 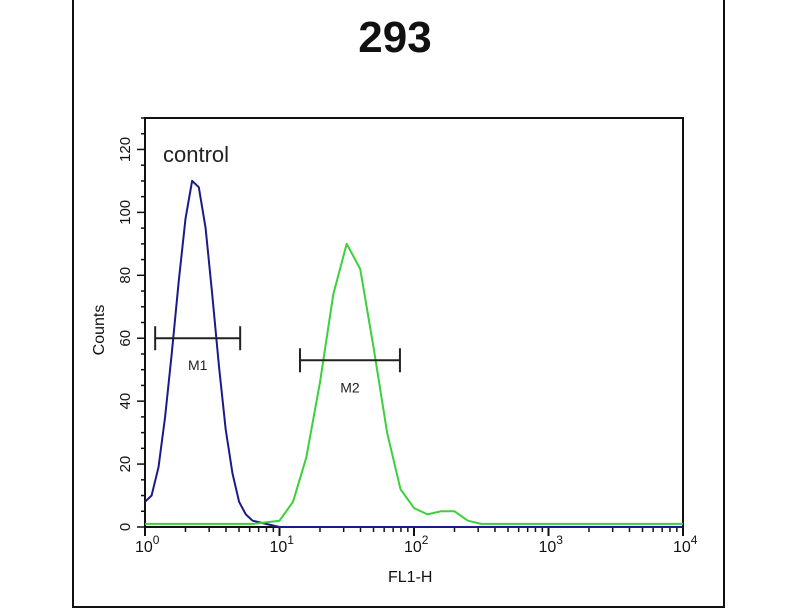 I want to click on x-tick-label: 10⁴, so click(x=685, y=544).